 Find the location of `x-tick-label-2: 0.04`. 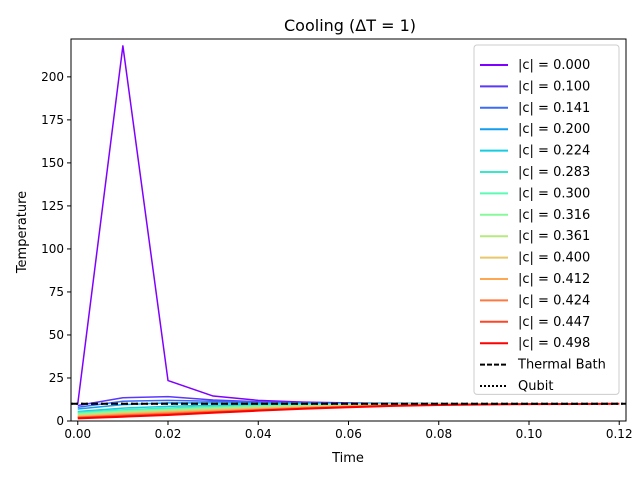

x-tick-label-2: 0.04 is located at coordinates (258, 434).